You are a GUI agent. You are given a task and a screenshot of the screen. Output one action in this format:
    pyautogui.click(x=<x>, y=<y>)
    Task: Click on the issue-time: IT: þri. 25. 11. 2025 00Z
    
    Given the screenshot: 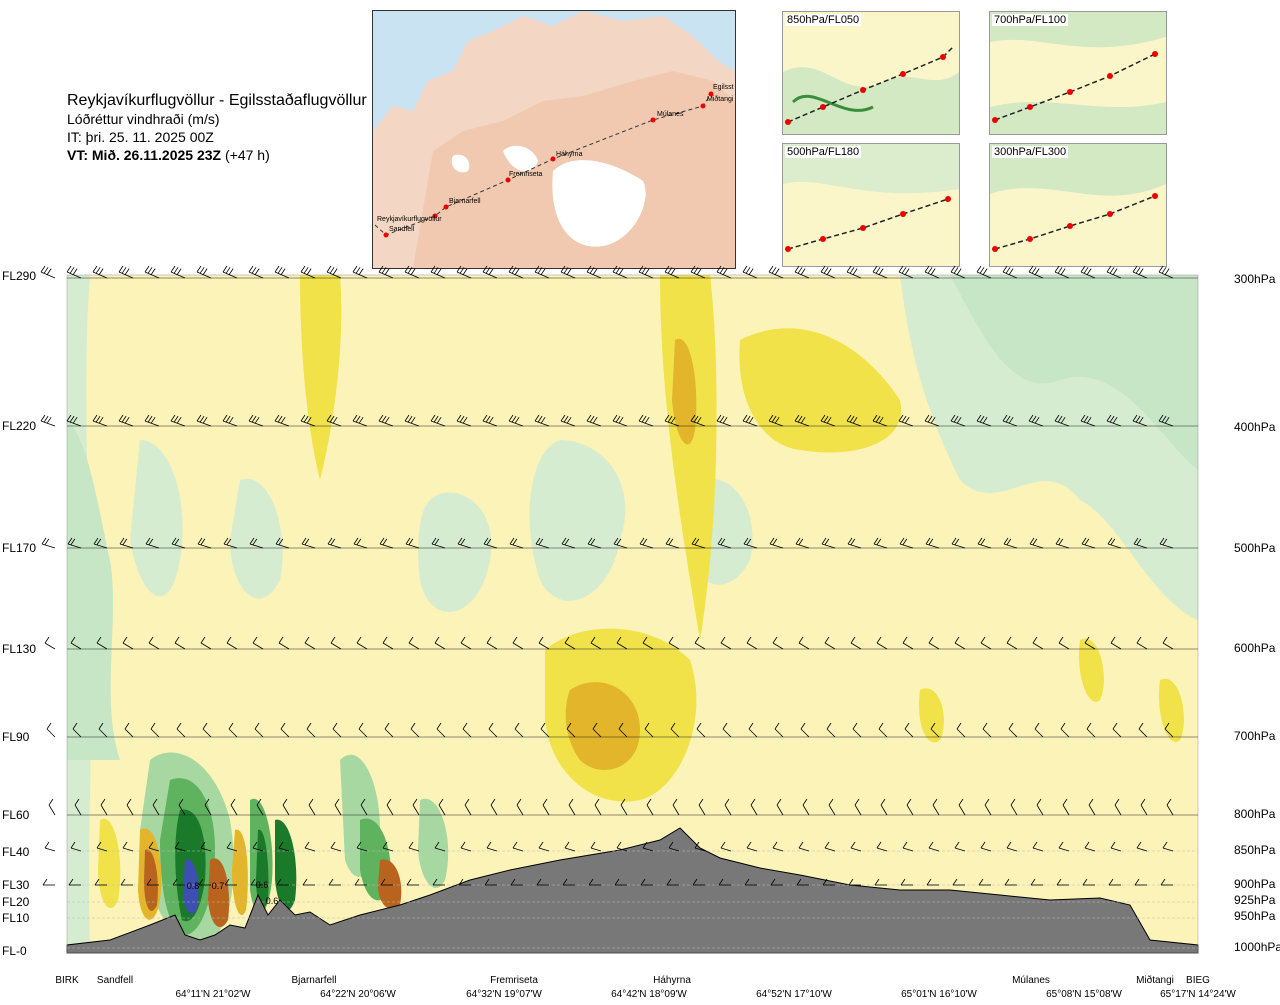 What is the action you would take?
    pyautogui.click(x=140, y=137)
    